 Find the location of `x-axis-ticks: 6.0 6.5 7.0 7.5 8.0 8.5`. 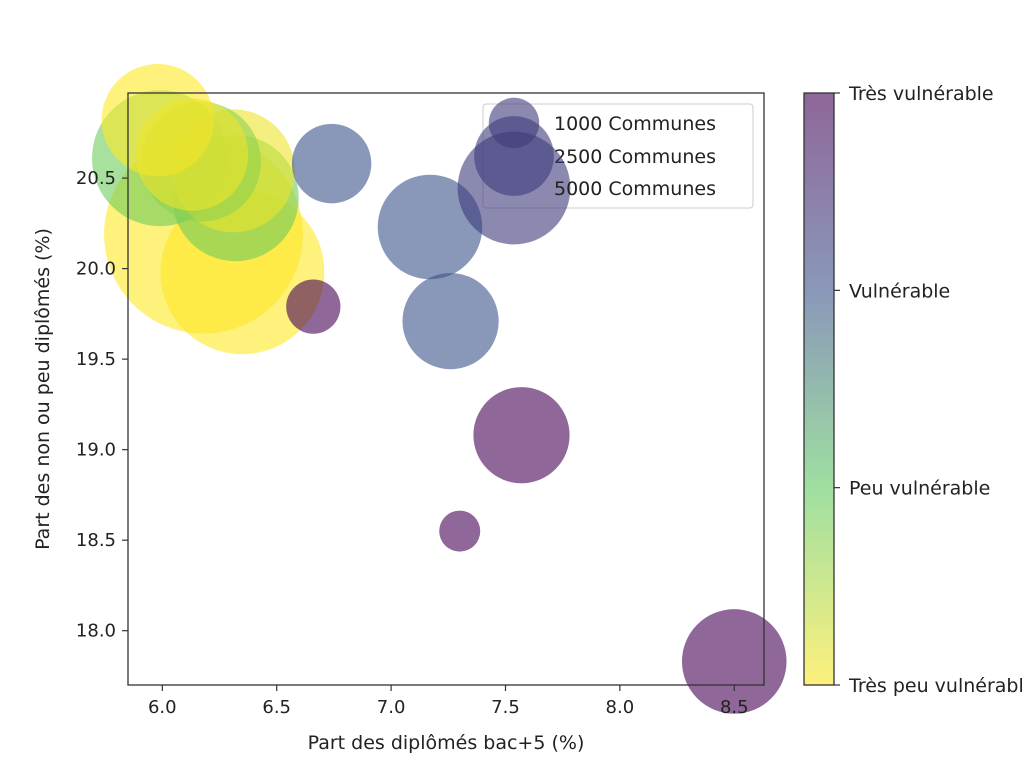

x-axis-ticks: 6.0 6.5 7.0 7.5 8.0 8.5 is located at coordinates (448, 701).